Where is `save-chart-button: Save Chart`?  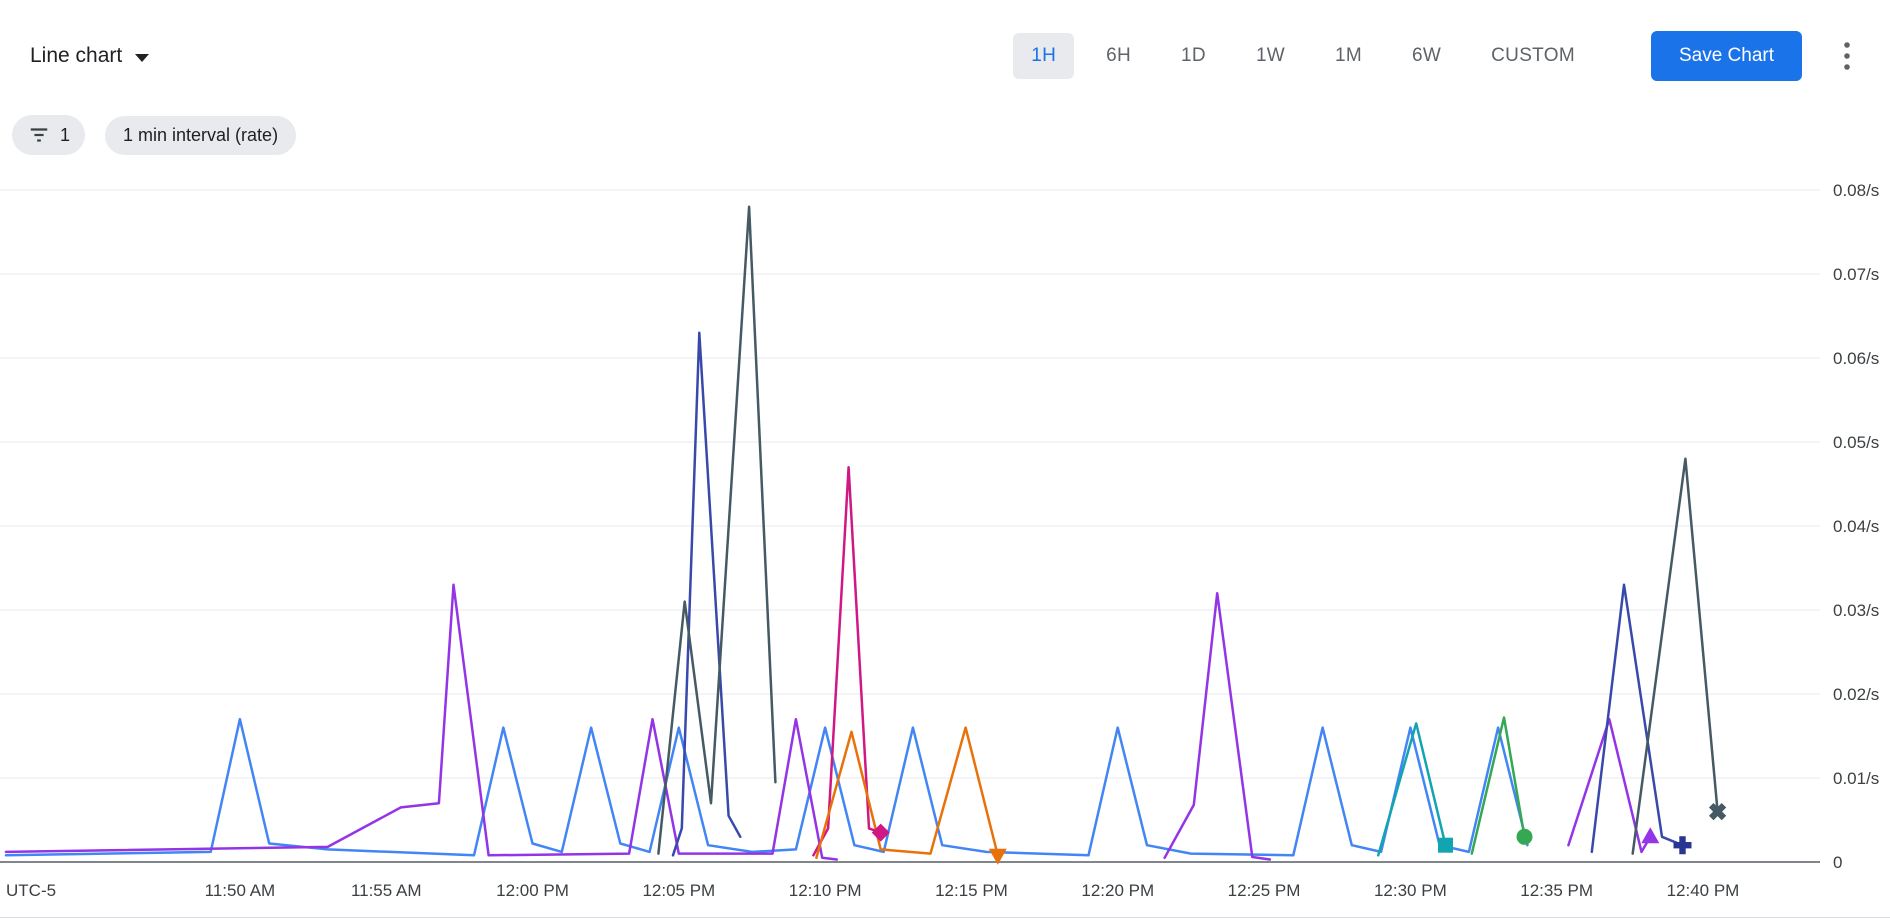 save-chart-button: Save Chart is located at coordinates (1726, 56).